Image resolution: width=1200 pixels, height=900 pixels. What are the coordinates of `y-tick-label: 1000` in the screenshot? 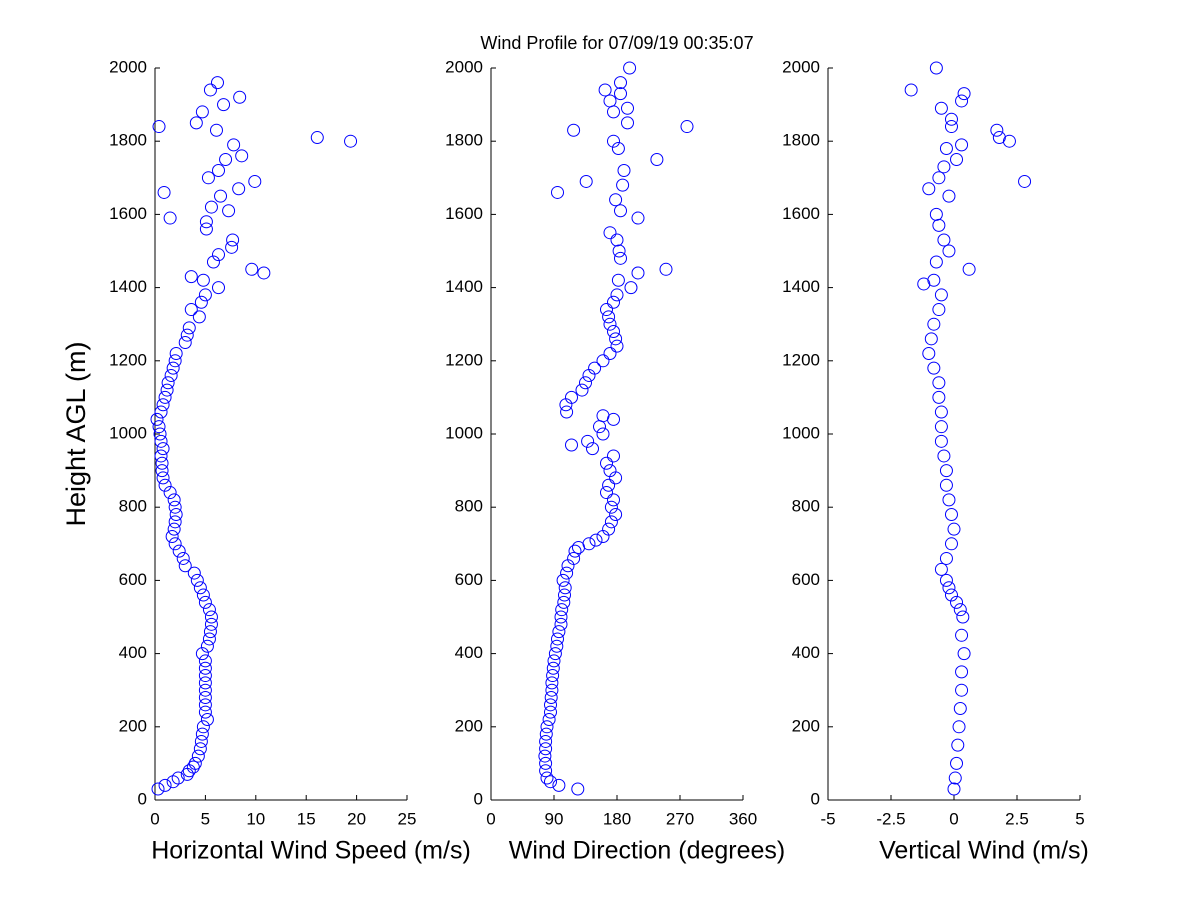 It's located at (128, 432).